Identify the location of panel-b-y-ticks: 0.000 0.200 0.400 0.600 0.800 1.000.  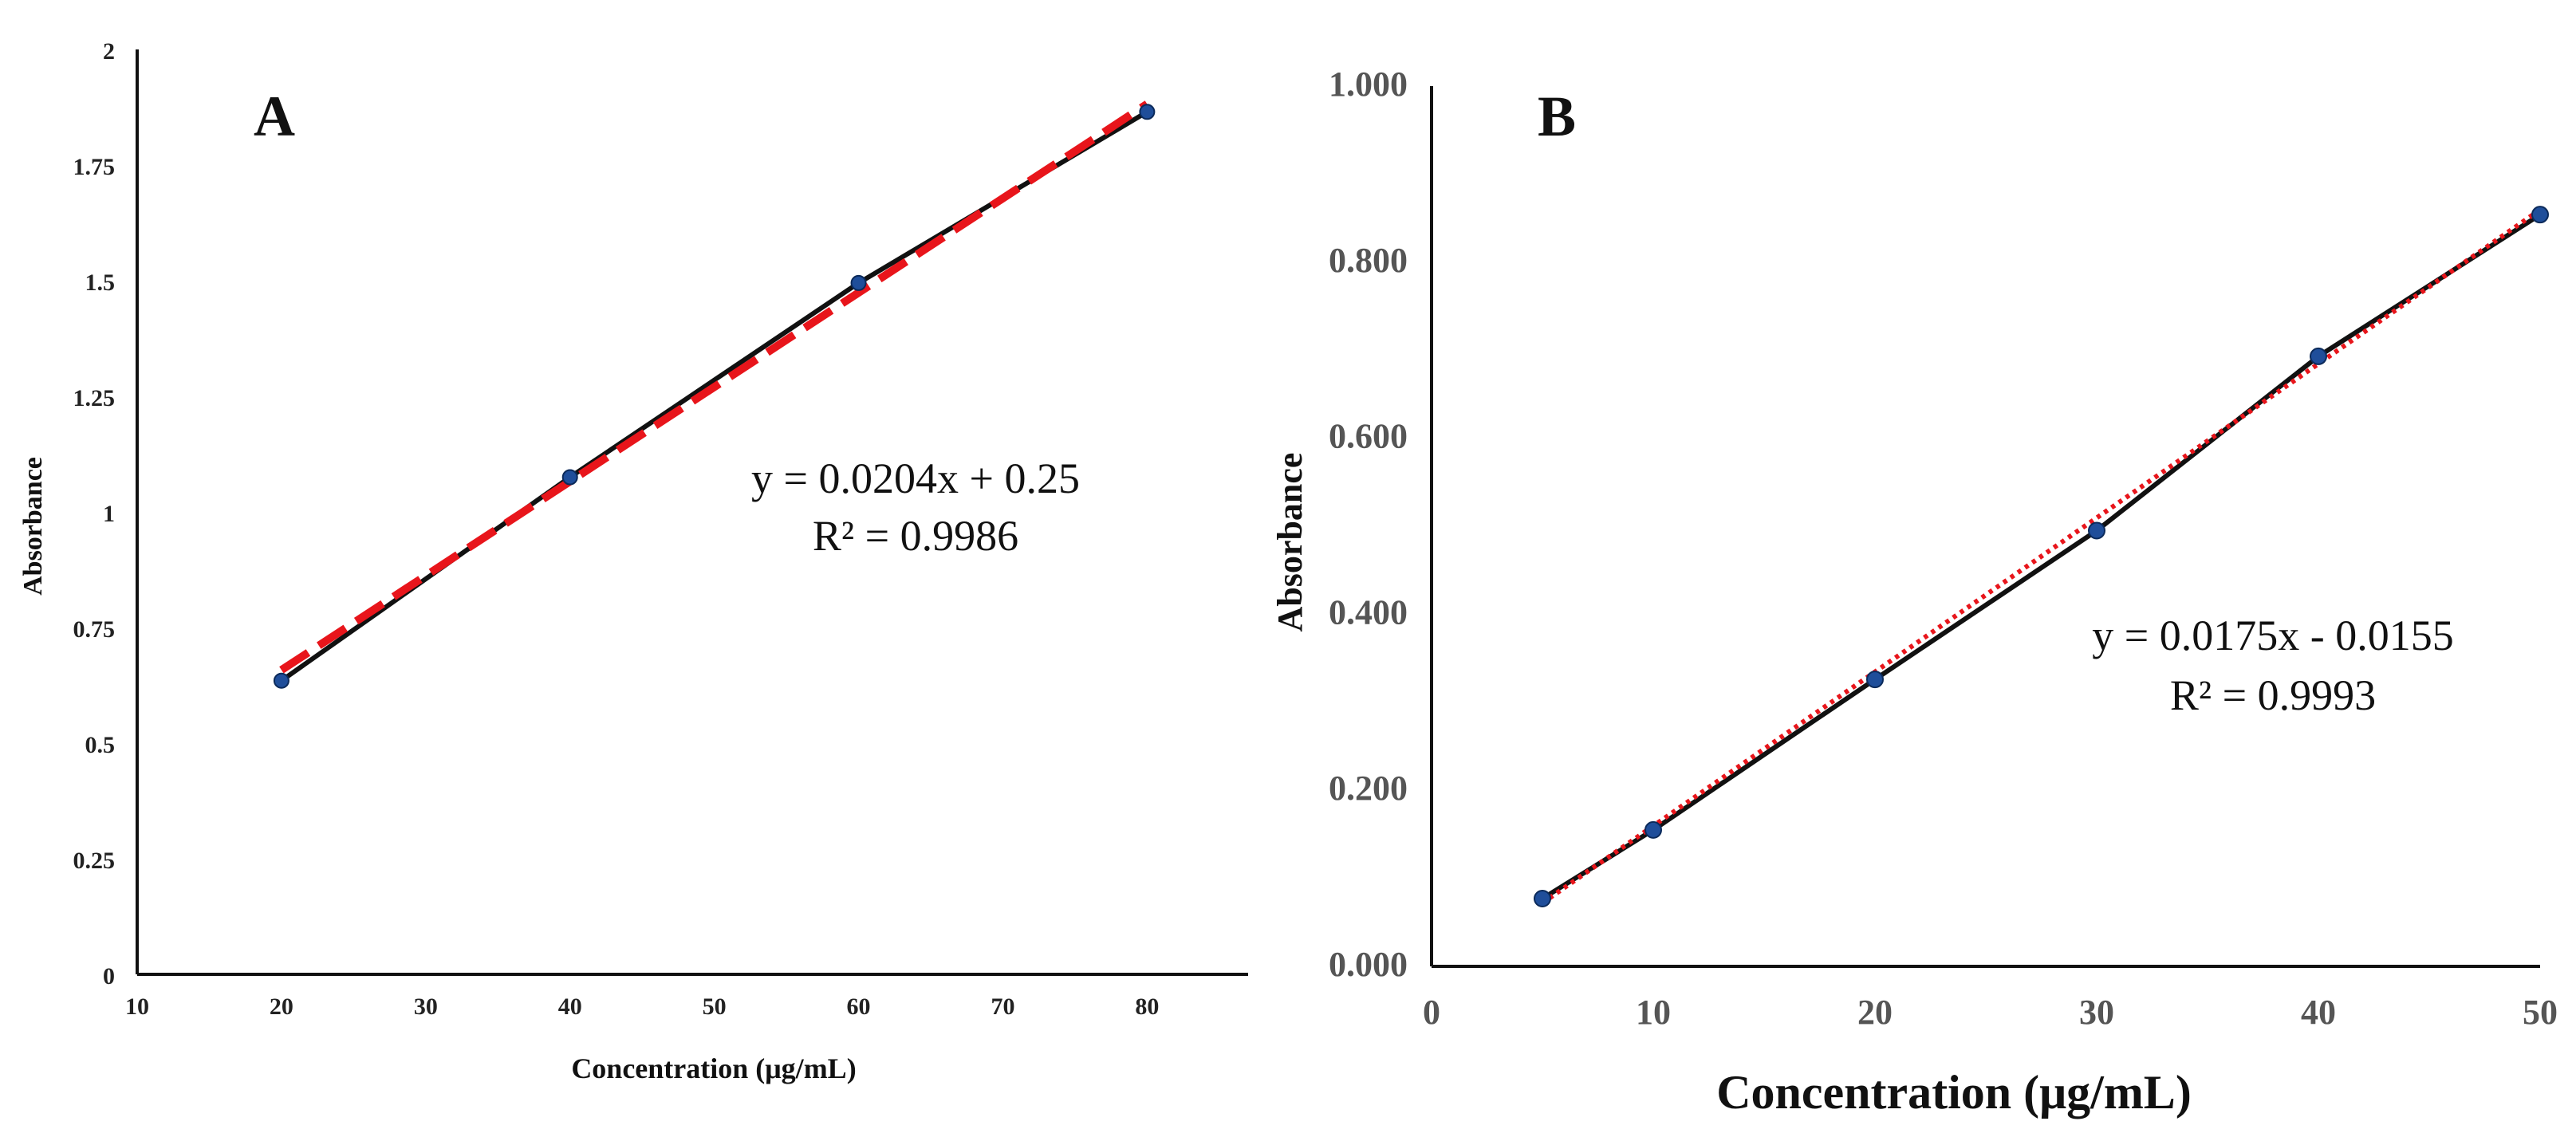
(1368, 524).